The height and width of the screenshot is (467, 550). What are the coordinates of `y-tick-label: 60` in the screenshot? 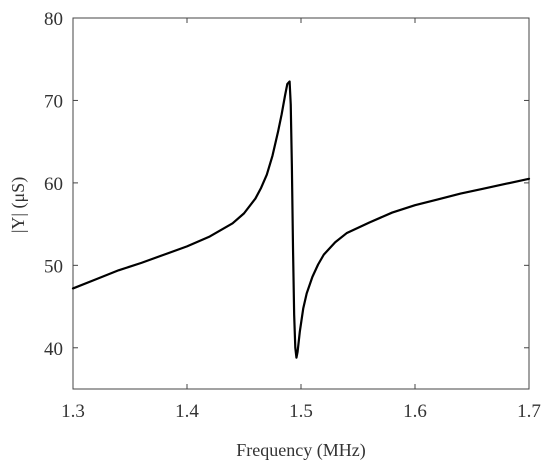 It's located at (53, 184).